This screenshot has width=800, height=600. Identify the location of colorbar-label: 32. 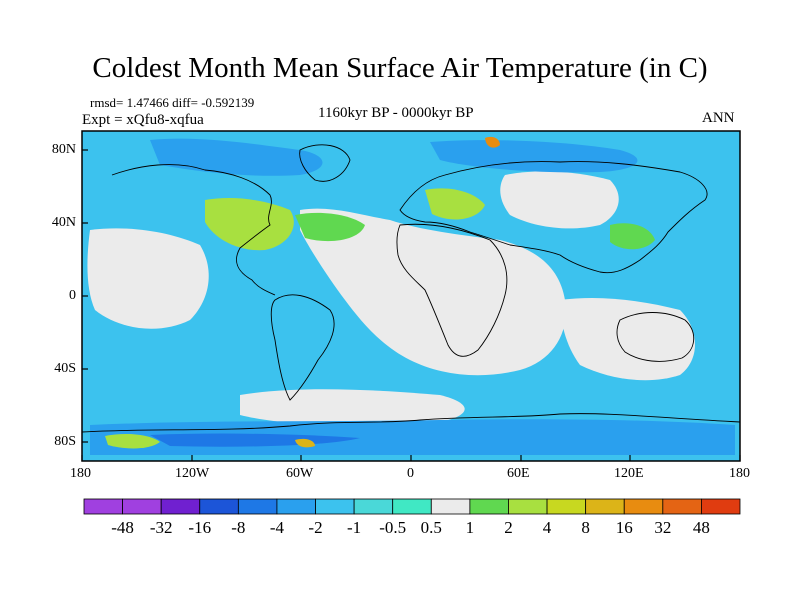
(663, 527).